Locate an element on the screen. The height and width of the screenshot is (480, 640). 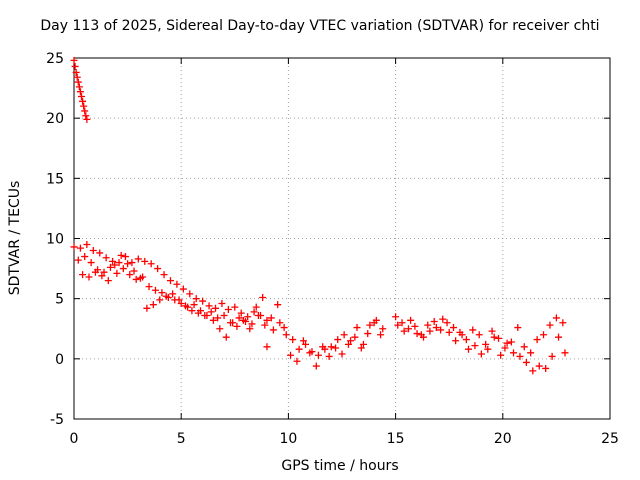
y-axis-label: SDTVAR / TECUs is located at coordinates (15, 238).